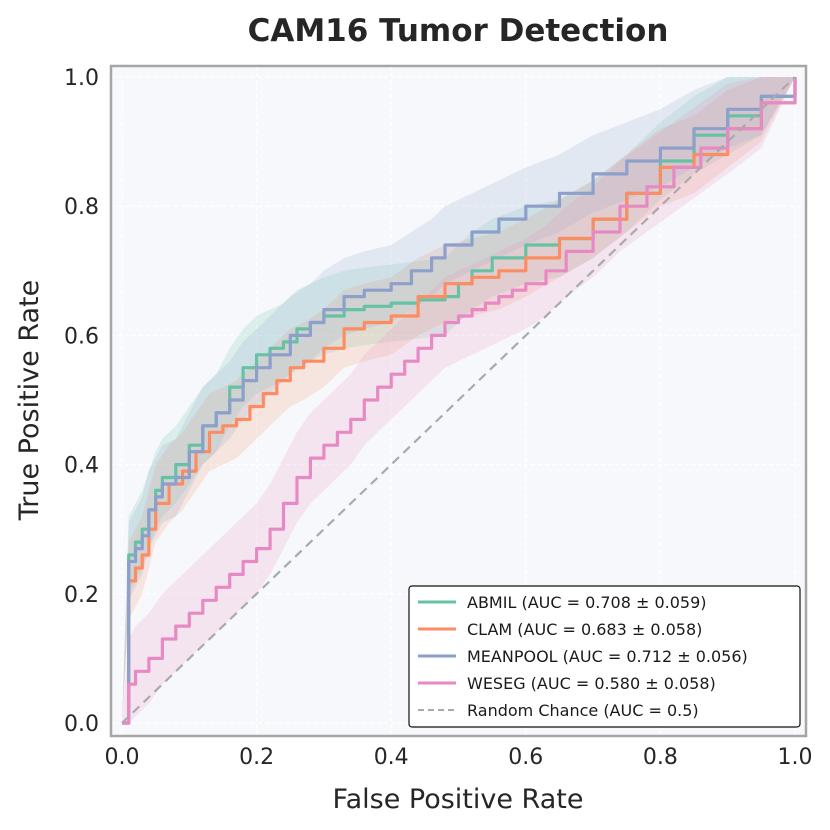 Image resolution: width=830 pixels, height=830 pixels. What do you see at coordinates (81, 336) in the screenshot?
I see `y-tick-label: 0.6` at bounding box center [81, 336].